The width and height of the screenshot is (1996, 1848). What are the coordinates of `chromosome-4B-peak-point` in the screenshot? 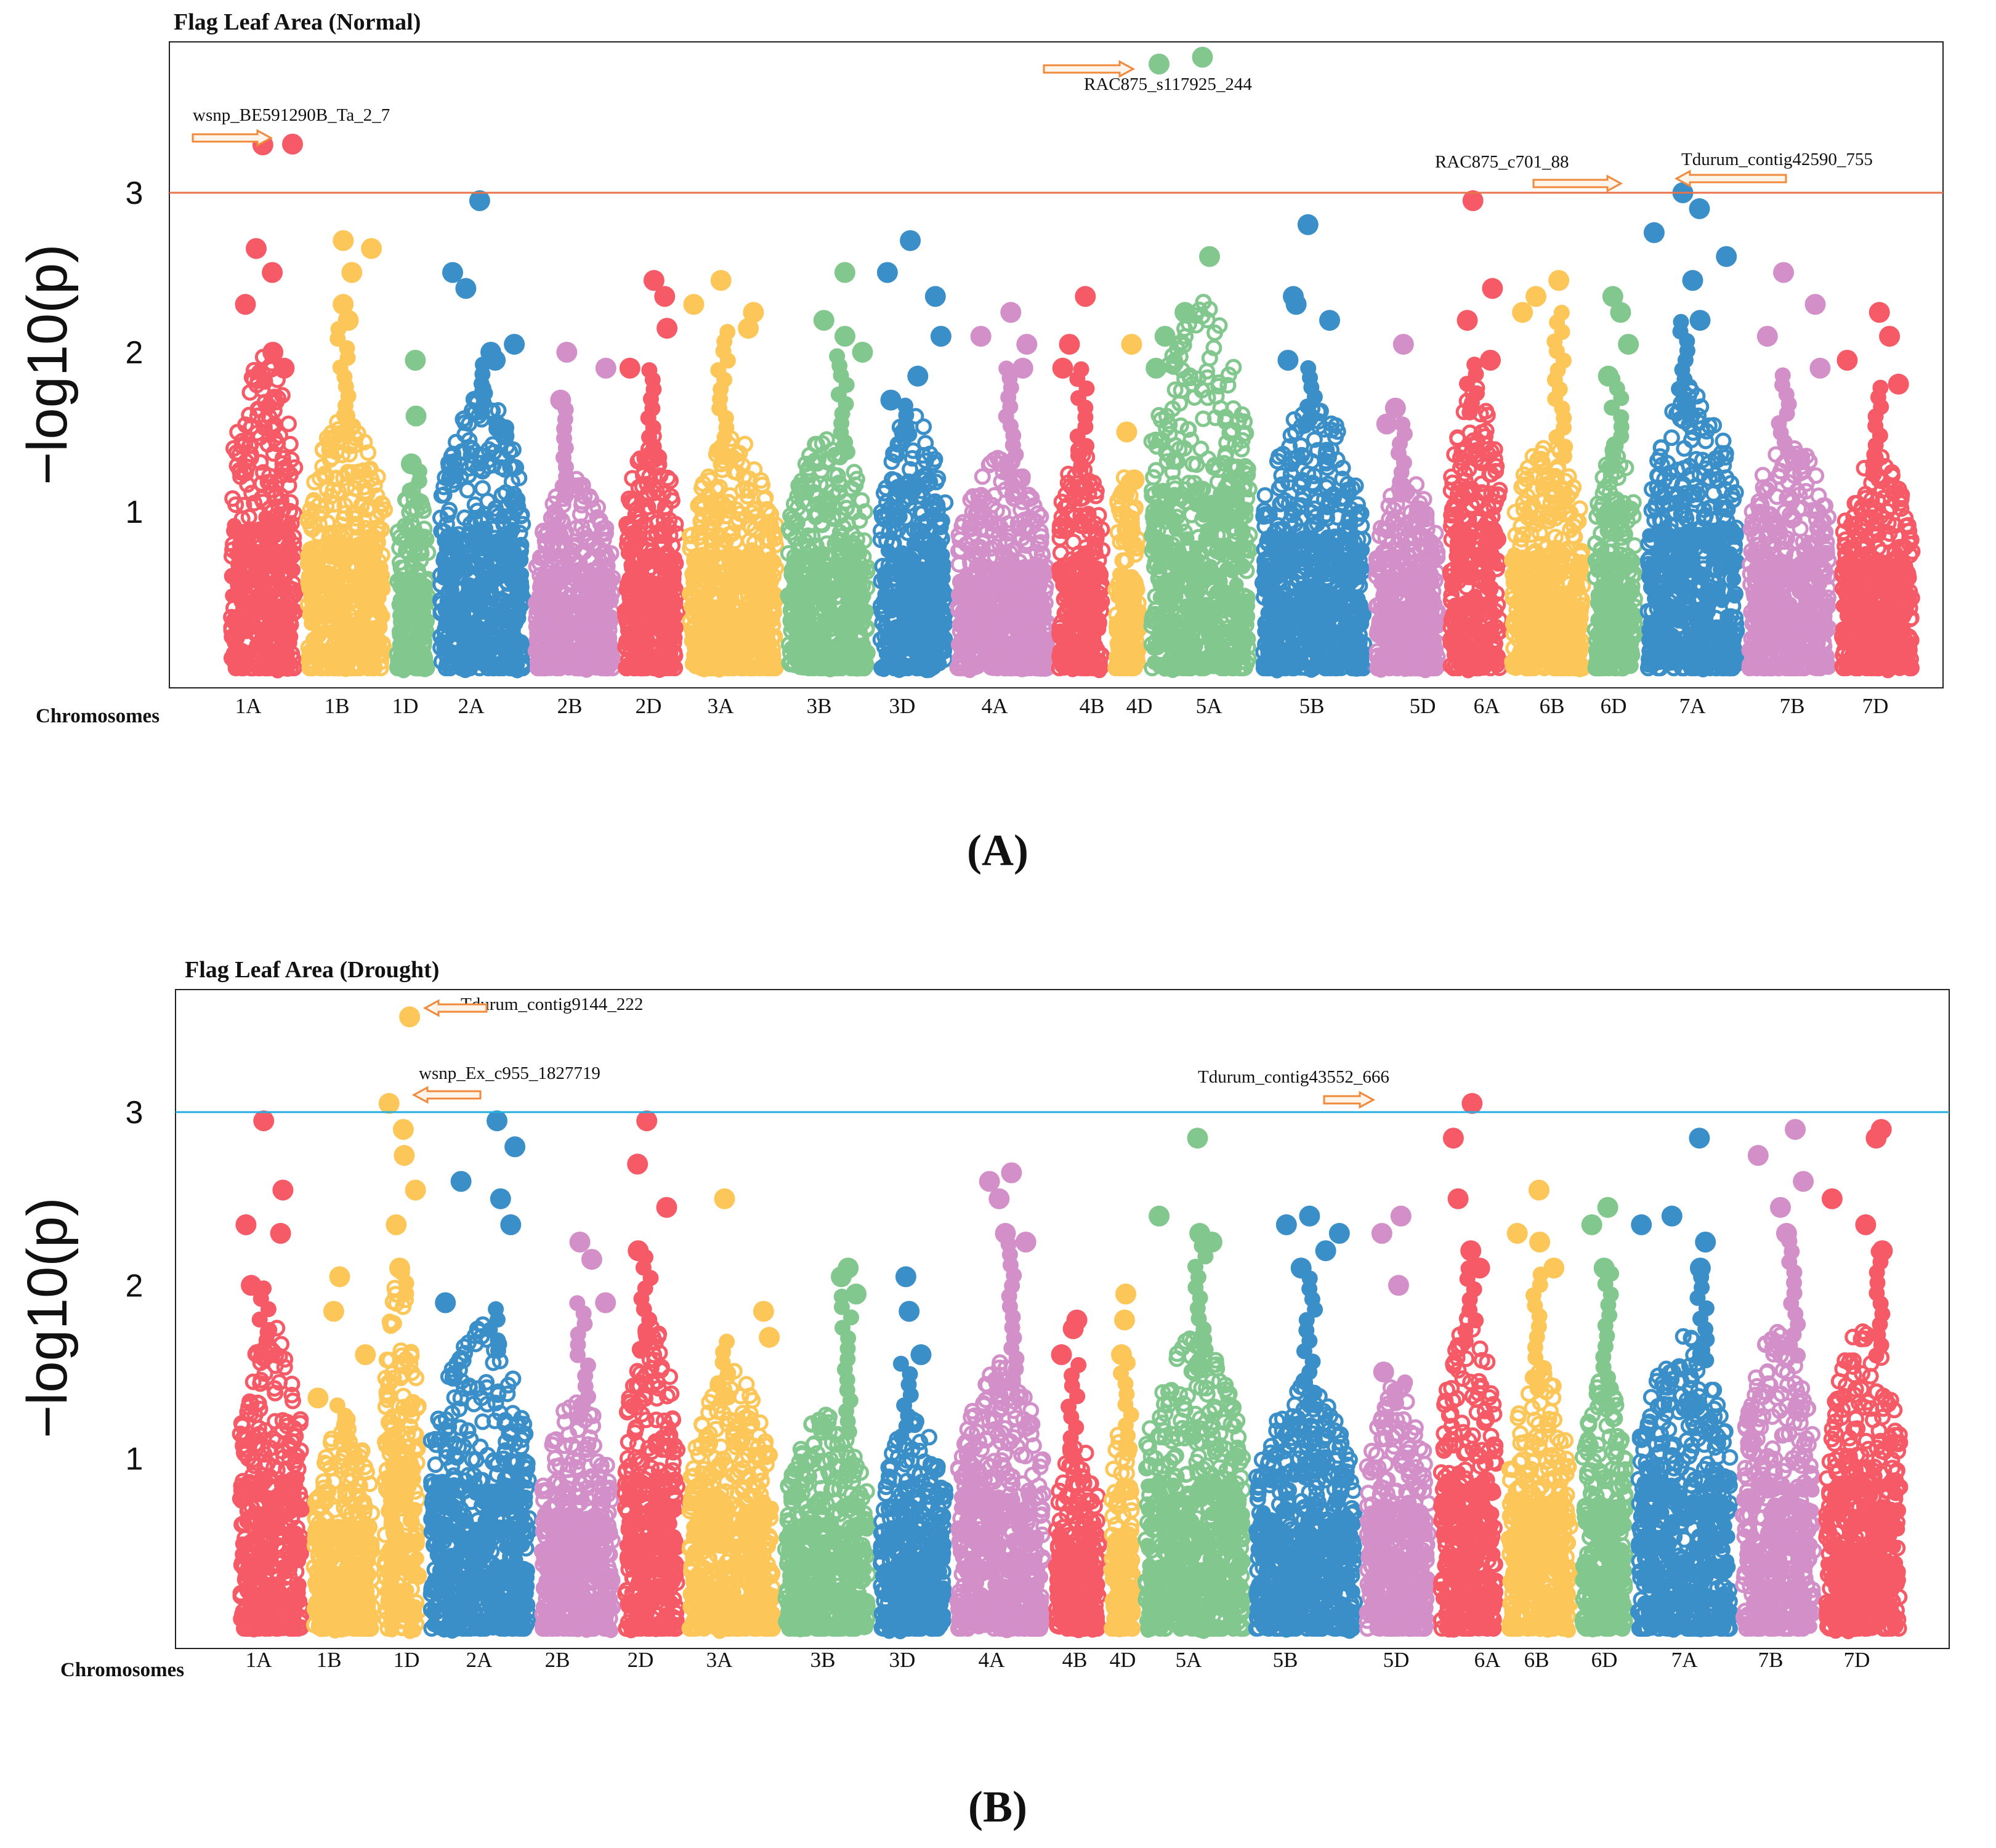 It's located at (1085, 296).